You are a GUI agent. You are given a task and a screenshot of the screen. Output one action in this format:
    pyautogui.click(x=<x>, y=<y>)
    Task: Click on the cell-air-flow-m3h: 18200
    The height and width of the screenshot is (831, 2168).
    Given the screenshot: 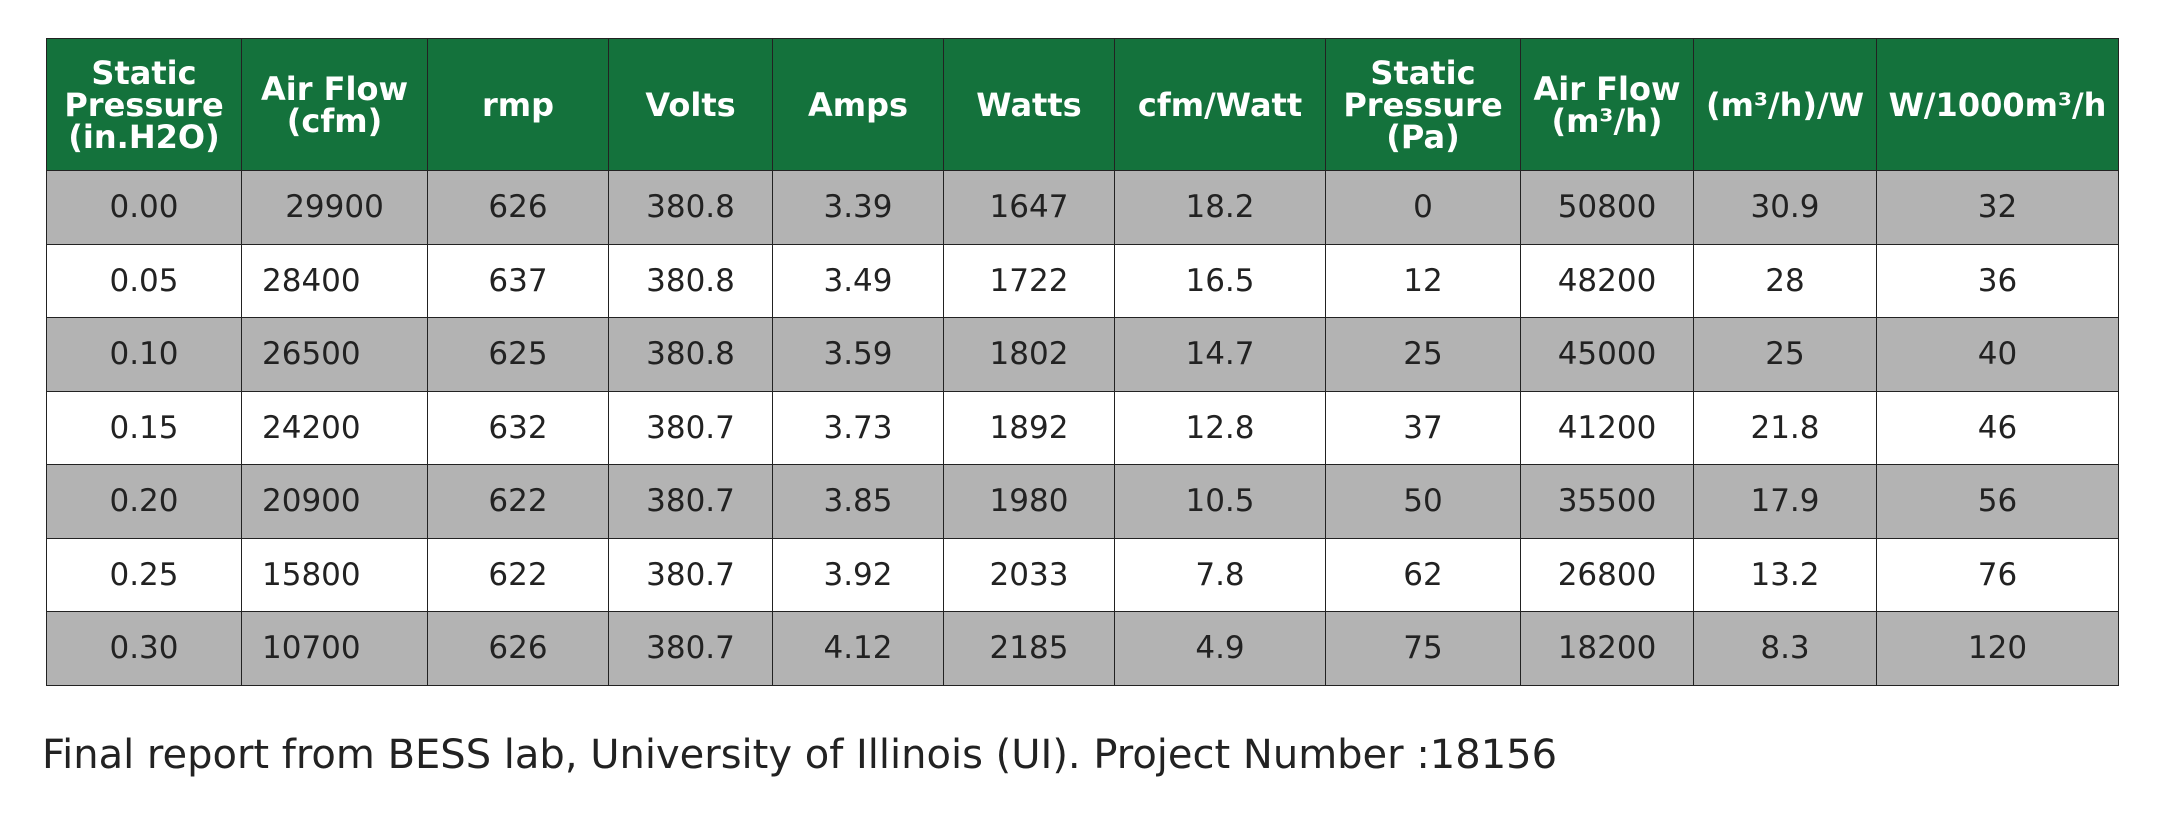 What is the action you would take?
    pyautogui.click(x=1607, y=648)
    